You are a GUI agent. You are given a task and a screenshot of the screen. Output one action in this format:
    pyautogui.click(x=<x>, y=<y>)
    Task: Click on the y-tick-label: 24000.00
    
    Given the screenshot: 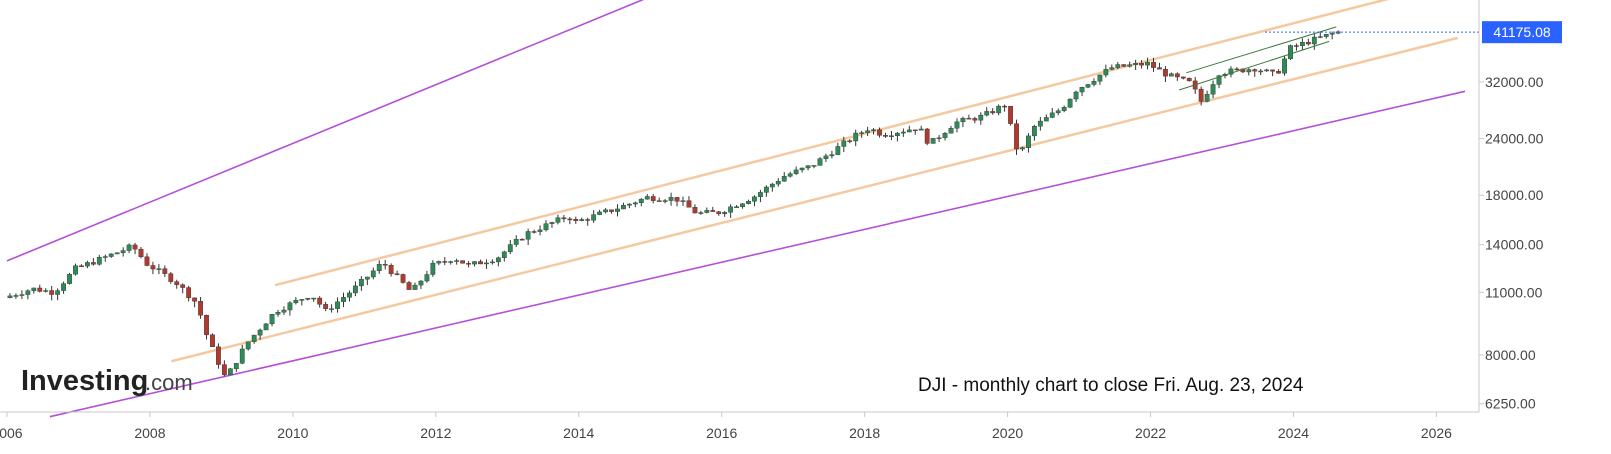 What is the action you would take?
    pyautogui.click(x=1514, y=139)
    